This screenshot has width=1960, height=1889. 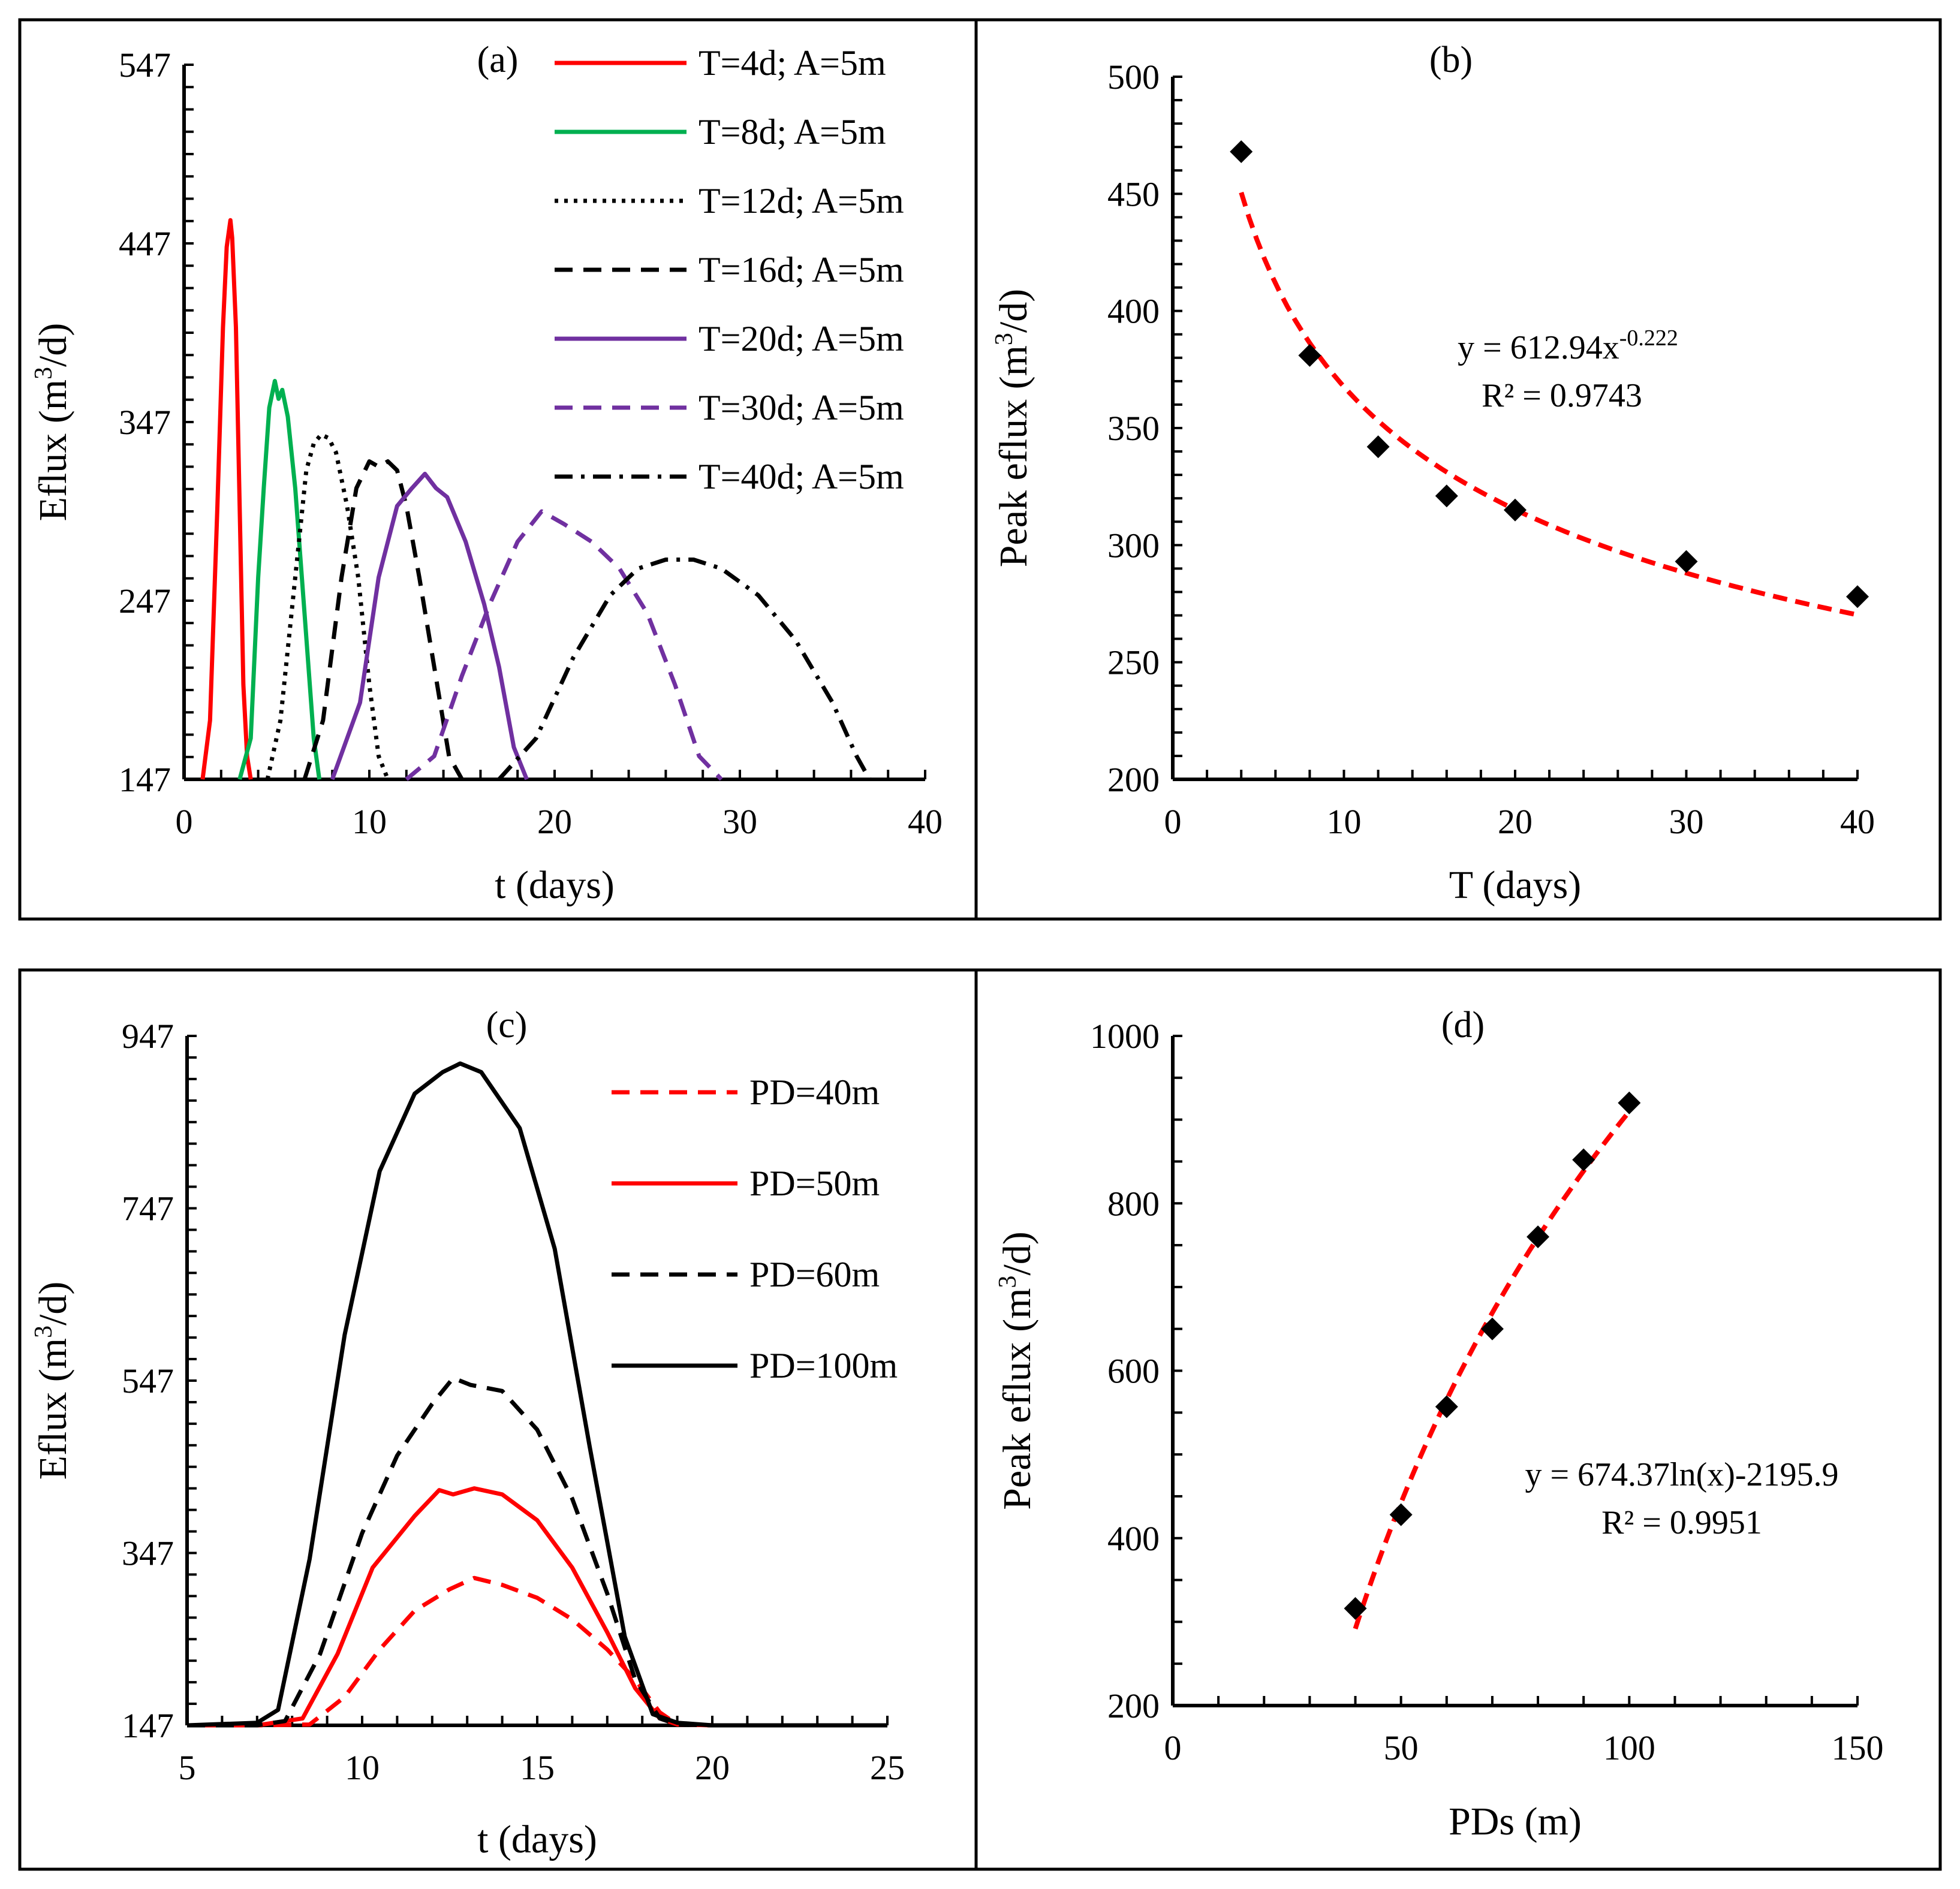 What do you see at coordinates (1629, 1747) in the screenshot?
I see `x-tick-label: 100` at bounding box center [1629, 1747].